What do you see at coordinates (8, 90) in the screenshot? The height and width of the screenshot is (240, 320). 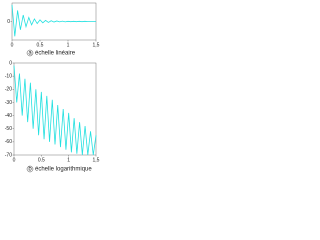 I see `y-tick-label: -20` at bounding box center [8, 90].